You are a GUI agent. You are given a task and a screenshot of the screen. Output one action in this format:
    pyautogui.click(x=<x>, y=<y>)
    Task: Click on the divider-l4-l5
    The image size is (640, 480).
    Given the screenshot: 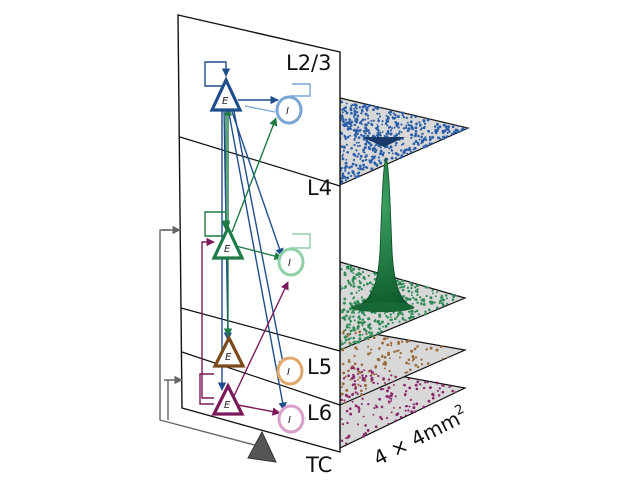 What is the action you would take?
    pyautogui.click(x=260, y=329)
    